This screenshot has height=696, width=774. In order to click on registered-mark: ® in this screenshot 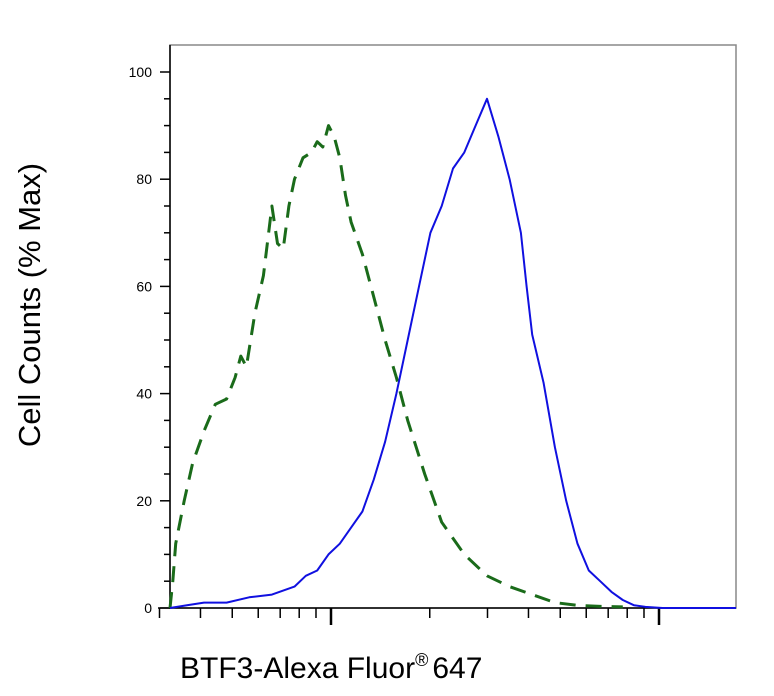, I will do `click(422, 660)`.